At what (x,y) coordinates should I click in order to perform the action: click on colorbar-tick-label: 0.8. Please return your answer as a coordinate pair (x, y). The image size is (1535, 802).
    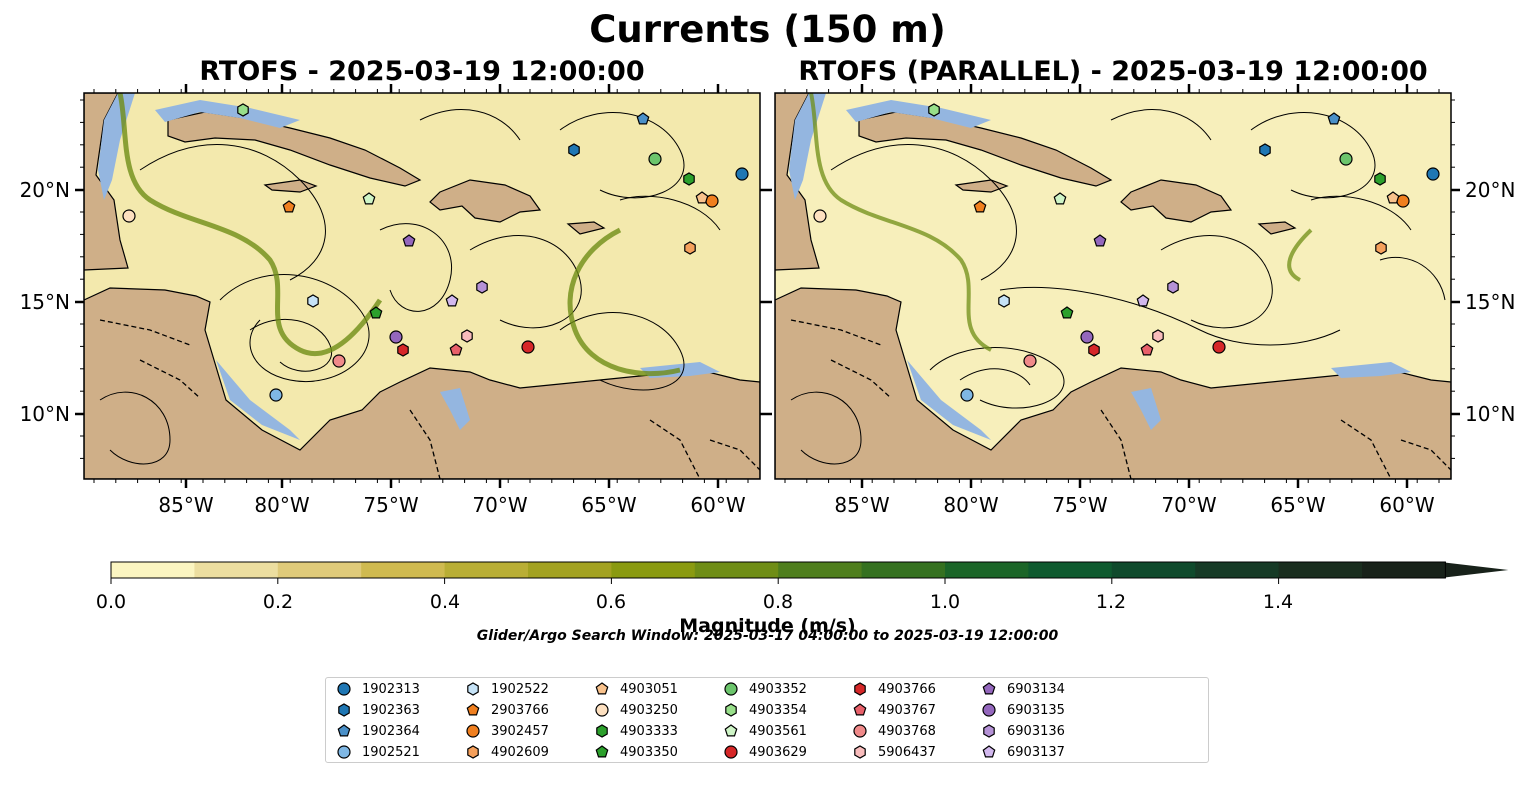
    Looking at the image, I should click on (778, 602).